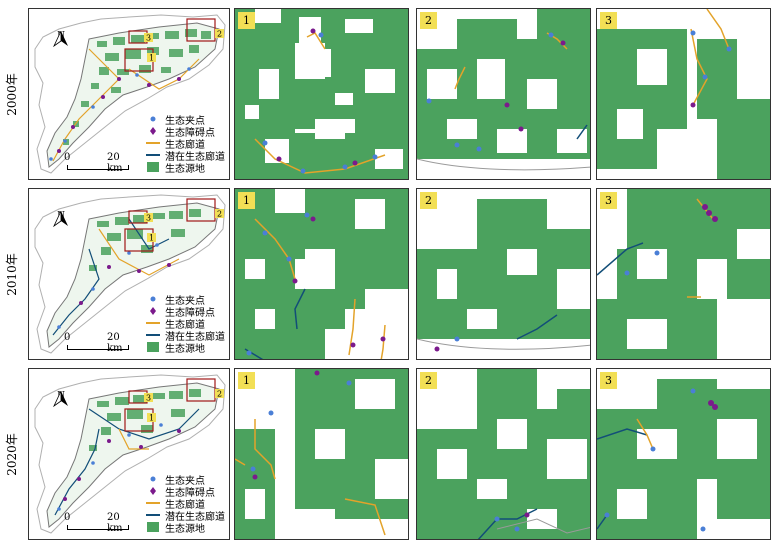 This screenshot has height=548, width=775. I want to click on zoom-panel-2-2000: 2, so click(503, 94).